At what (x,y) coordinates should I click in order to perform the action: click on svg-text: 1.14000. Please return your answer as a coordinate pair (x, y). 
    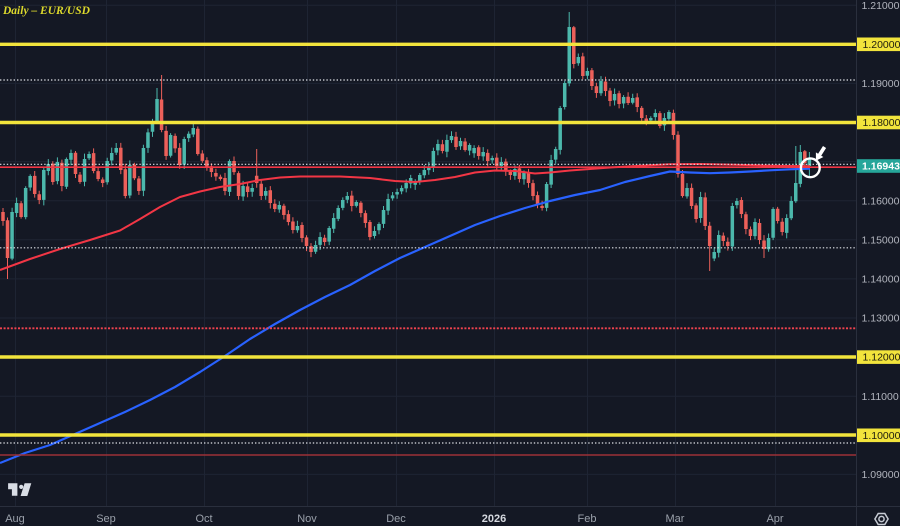
    Looking at the image, I should click on (881, 280).